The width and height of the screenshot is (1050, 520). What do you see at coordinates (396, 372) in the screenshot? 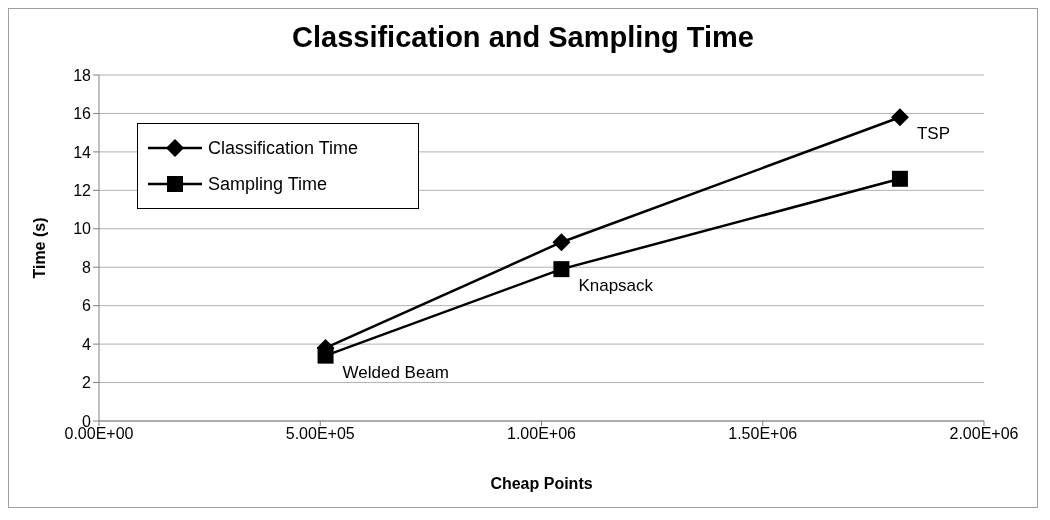
I see `annotation: Welded Beam` at bounding box center [396, 372].